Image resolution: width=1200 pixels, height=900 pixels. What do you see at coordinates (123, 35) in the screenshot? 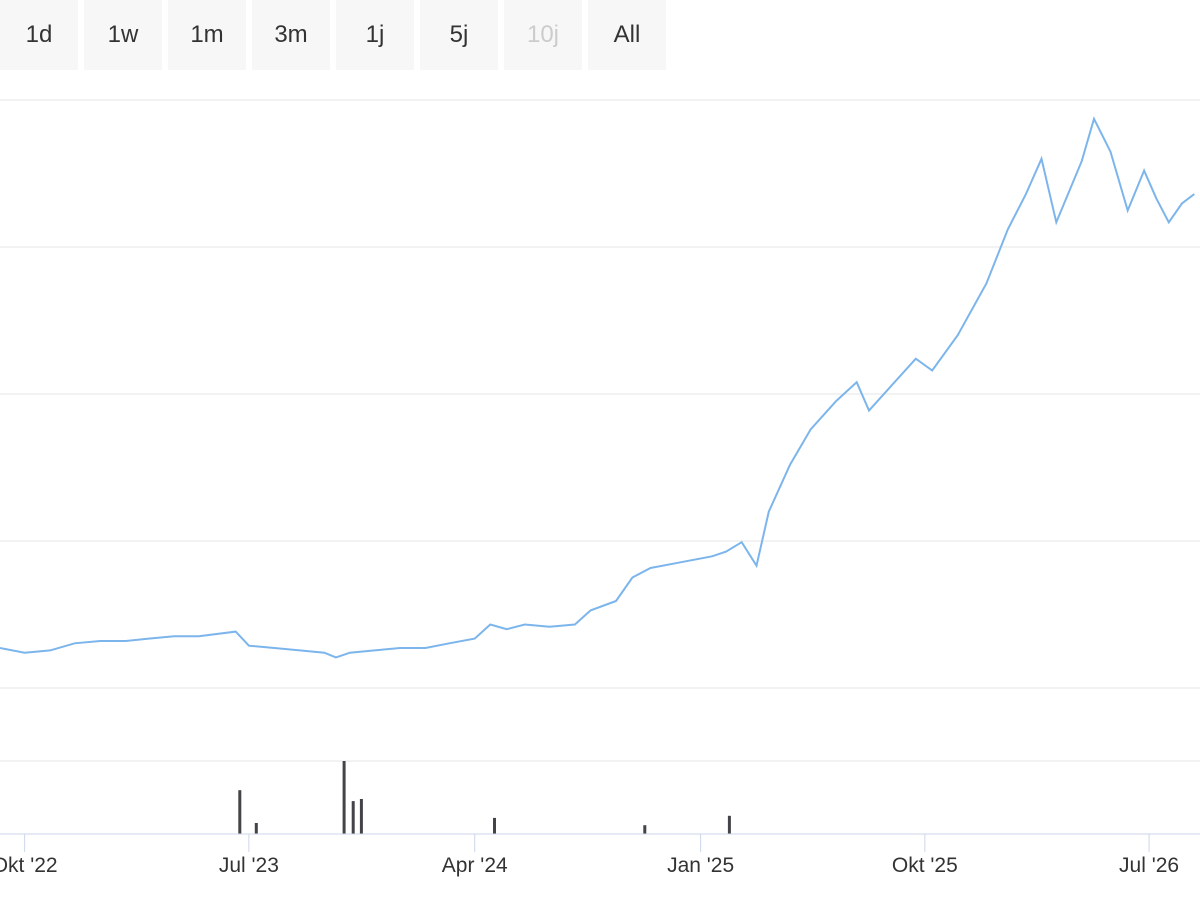
I see `range-button-1w: 1w` at bounding box center [123, 35].